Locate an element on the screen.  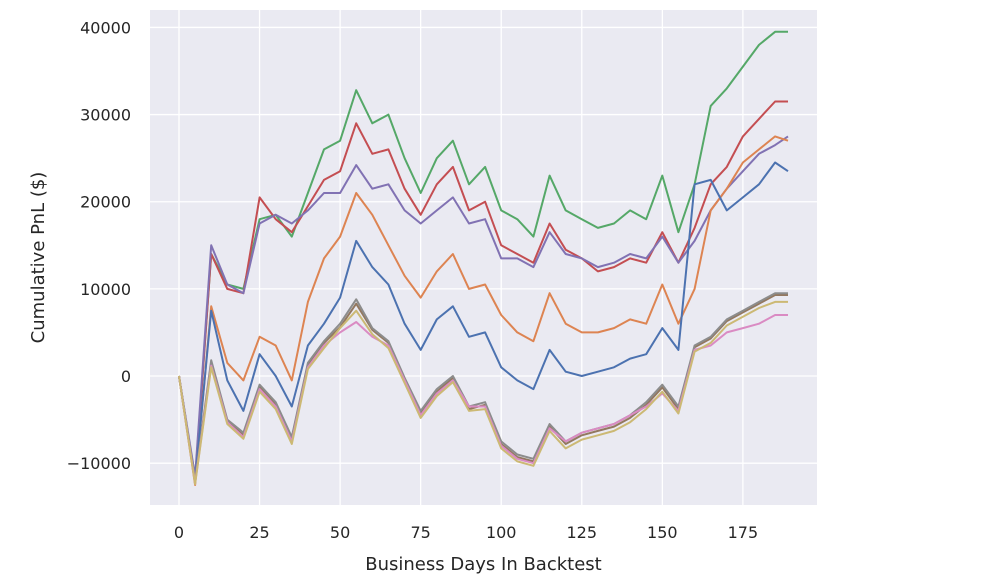
y-tick-label: 0 is located at coordinates (126, 376).